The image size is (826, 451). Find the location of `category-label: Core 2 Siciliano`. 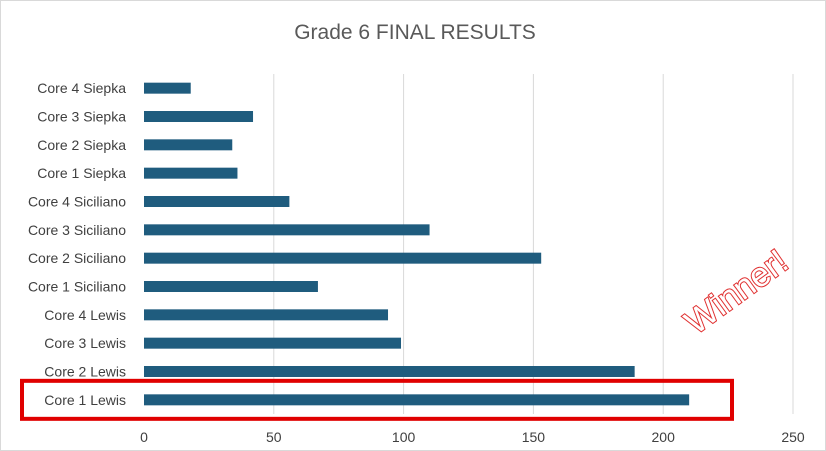

category-label: Core 2 Siciliano is located at coordinates (77, 258).